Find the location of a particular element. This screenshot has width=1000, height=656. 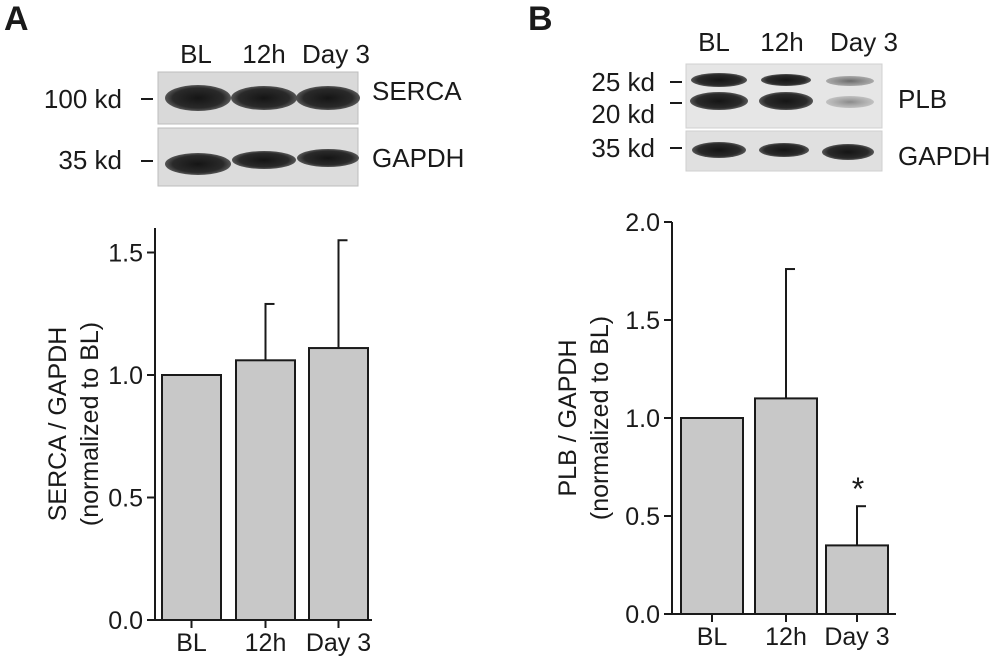

western-blot: BL 12h Day 3 100 kd SERCA 35 kd GAPDH is located at coordinates (254, 113).